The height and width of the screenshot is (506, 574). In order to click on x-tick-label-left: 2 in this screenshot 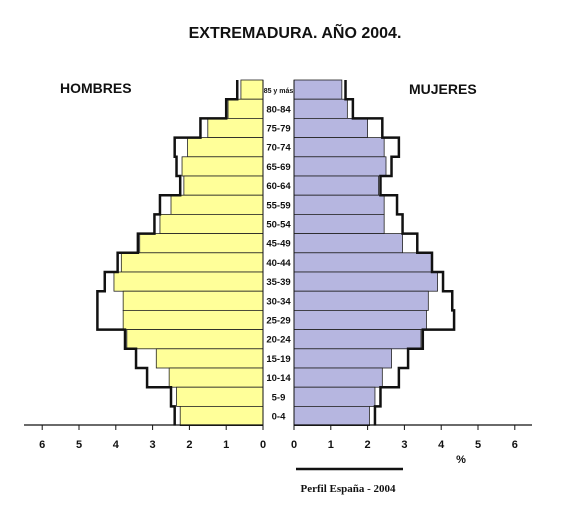, I will do `click(189, 445)`.